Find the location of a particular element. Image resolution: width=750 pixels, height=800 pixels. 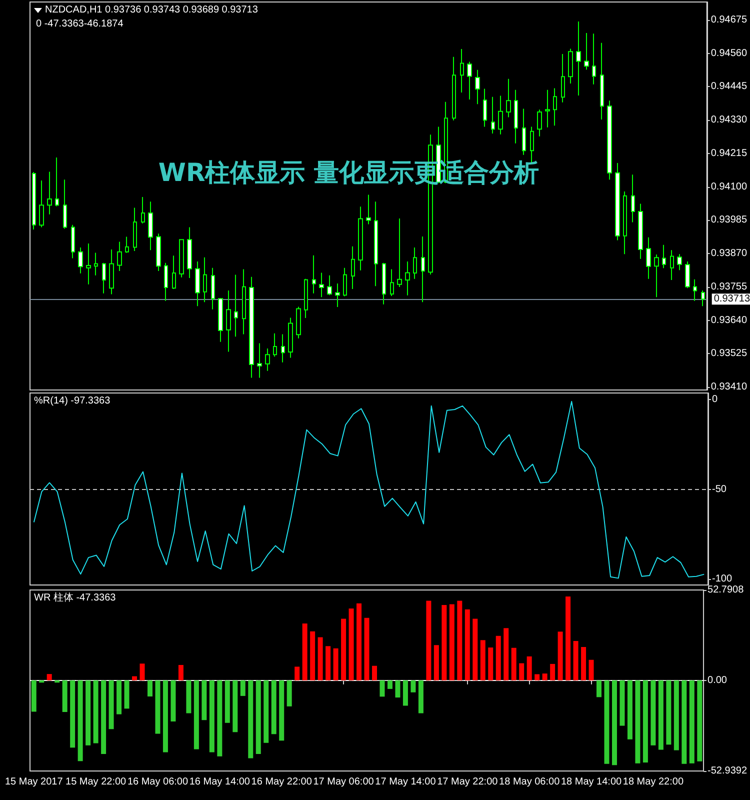

y-tick-label: 0.93525 is located at coordinates (729, 354).